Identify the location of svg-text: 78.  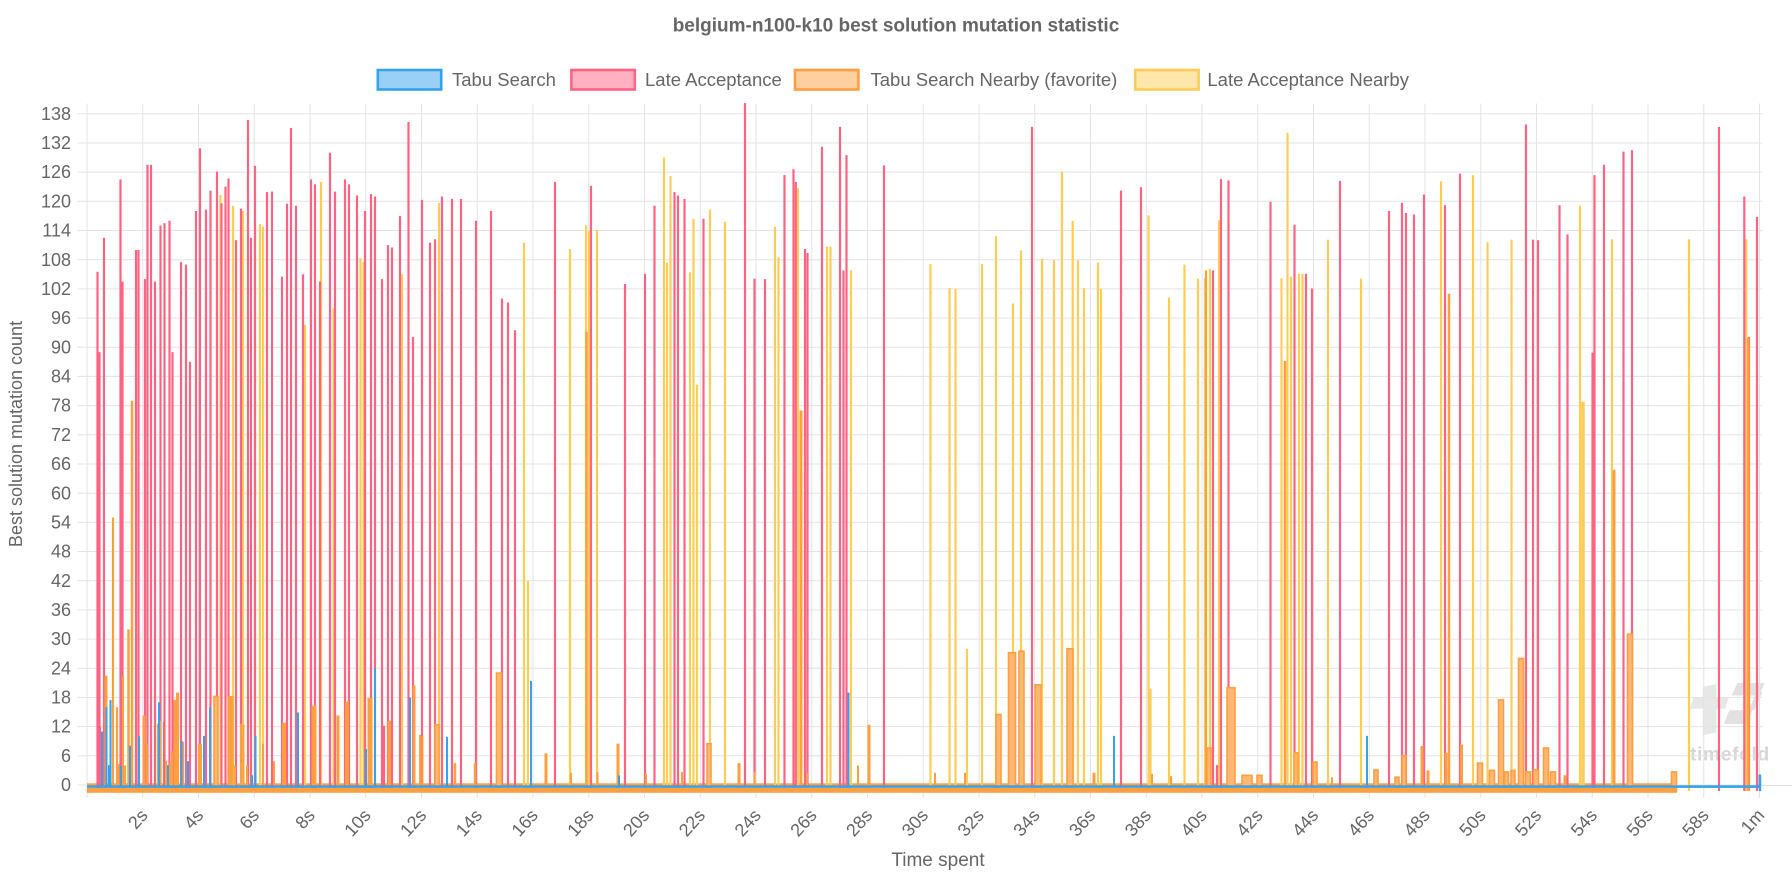
(61, 406).